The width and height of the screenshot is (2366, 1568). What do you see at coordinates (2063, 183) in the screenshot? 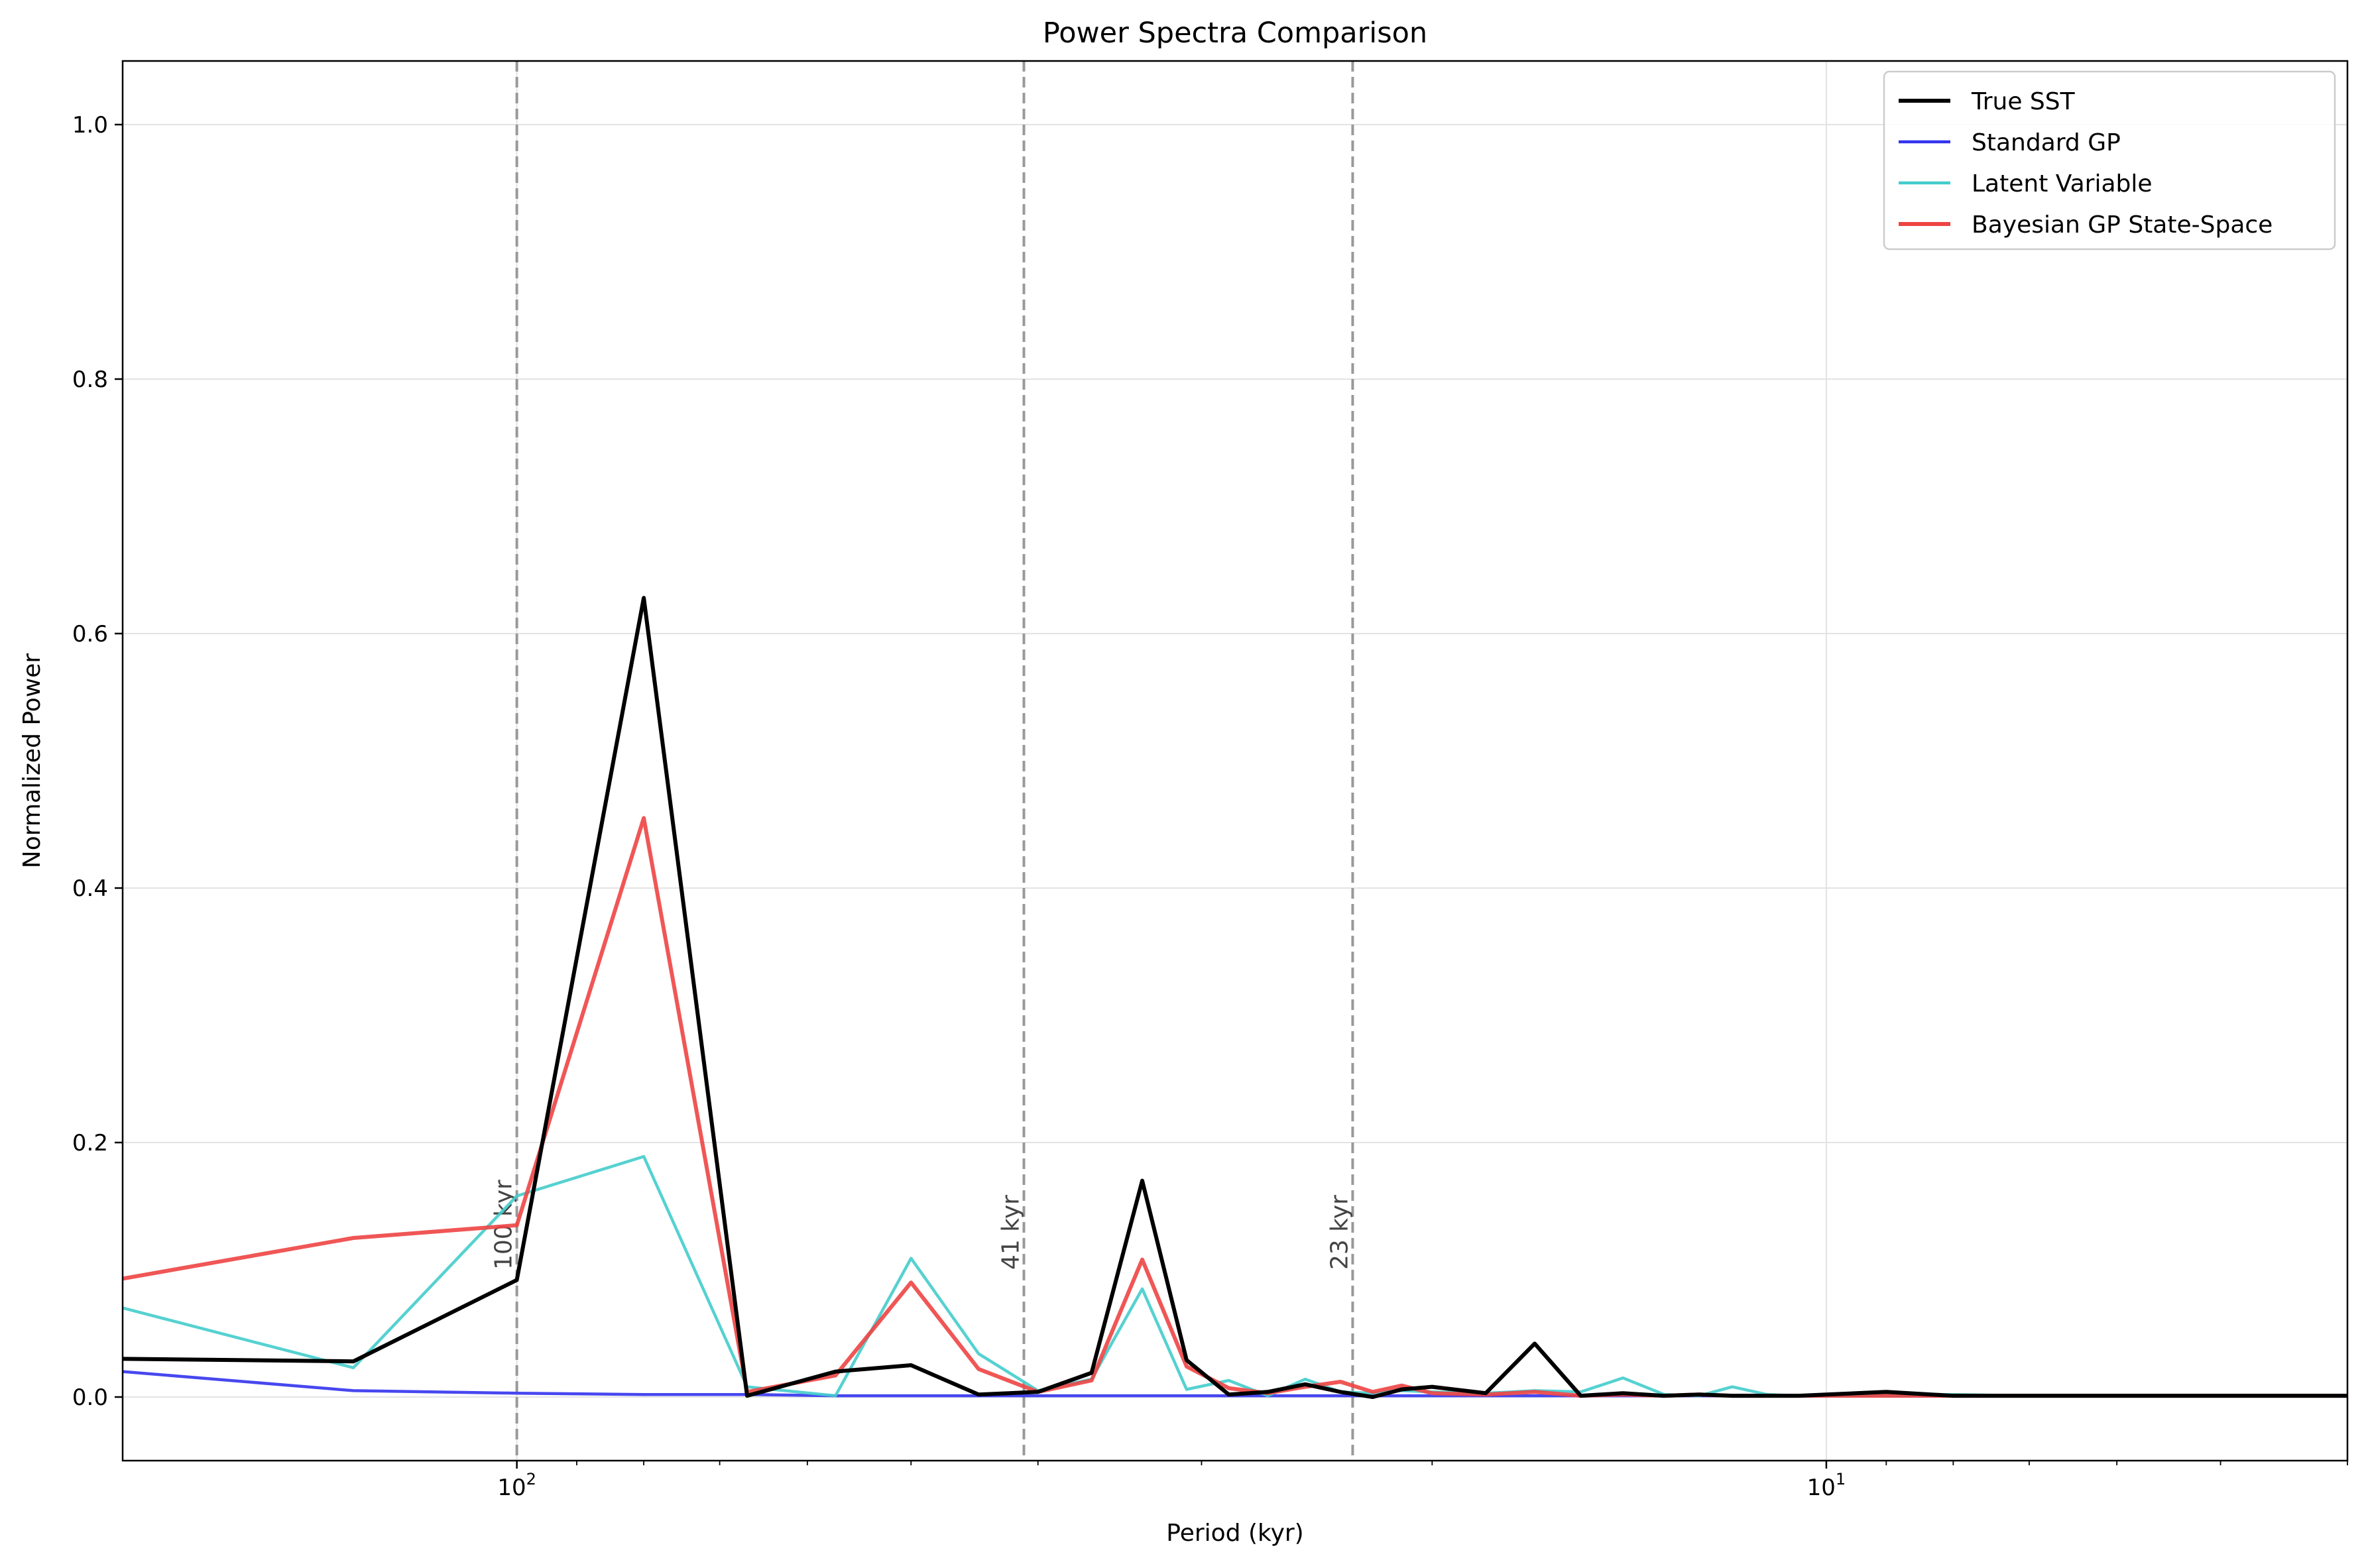
I see `legend-label: Latent Variable` at bounding box center [2063, 183].